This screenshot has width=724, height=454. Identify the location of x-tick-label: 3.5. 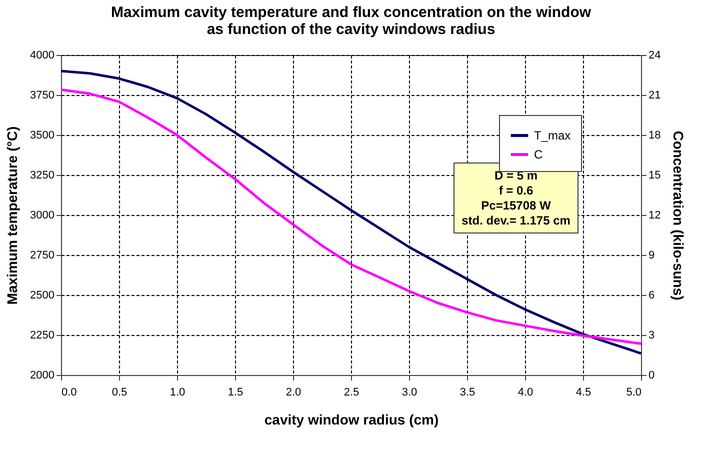
(468, 392).